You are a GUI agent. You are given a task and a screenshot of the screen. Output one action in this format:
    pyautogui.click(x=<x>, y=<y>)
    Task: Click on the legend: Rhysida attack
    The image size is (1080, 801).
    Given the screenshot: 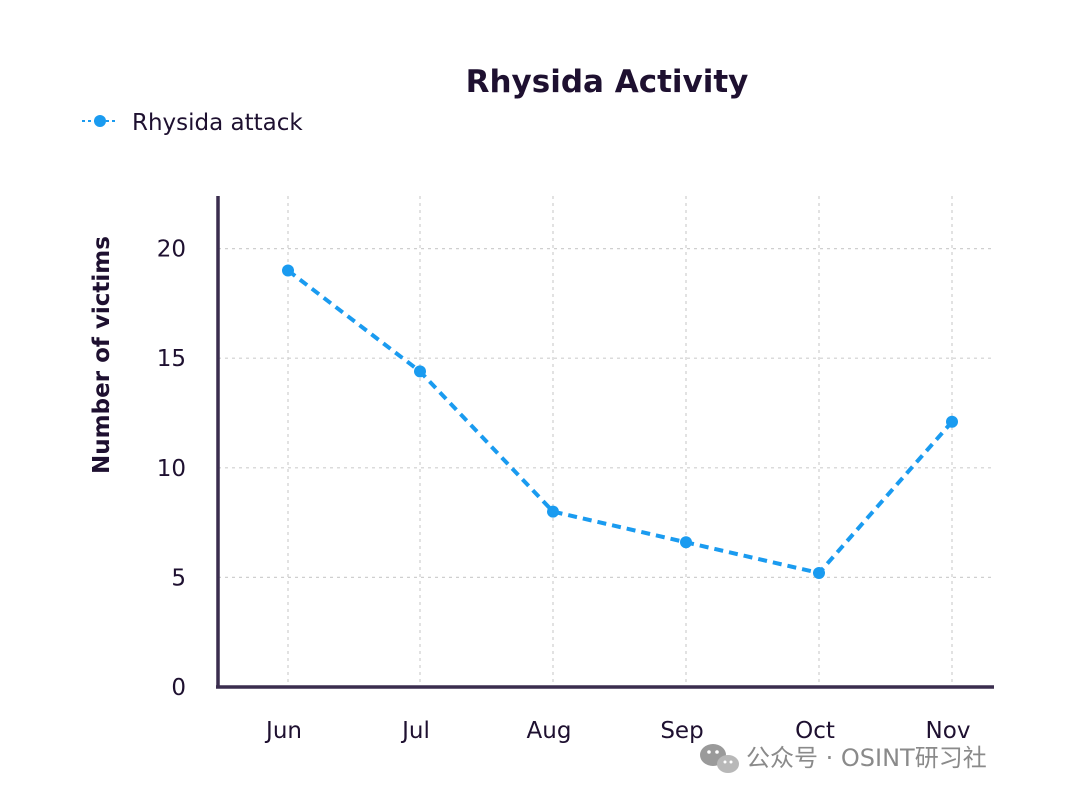 What is the action you would take?
    pyautogui.click(x=192, y=123)
    